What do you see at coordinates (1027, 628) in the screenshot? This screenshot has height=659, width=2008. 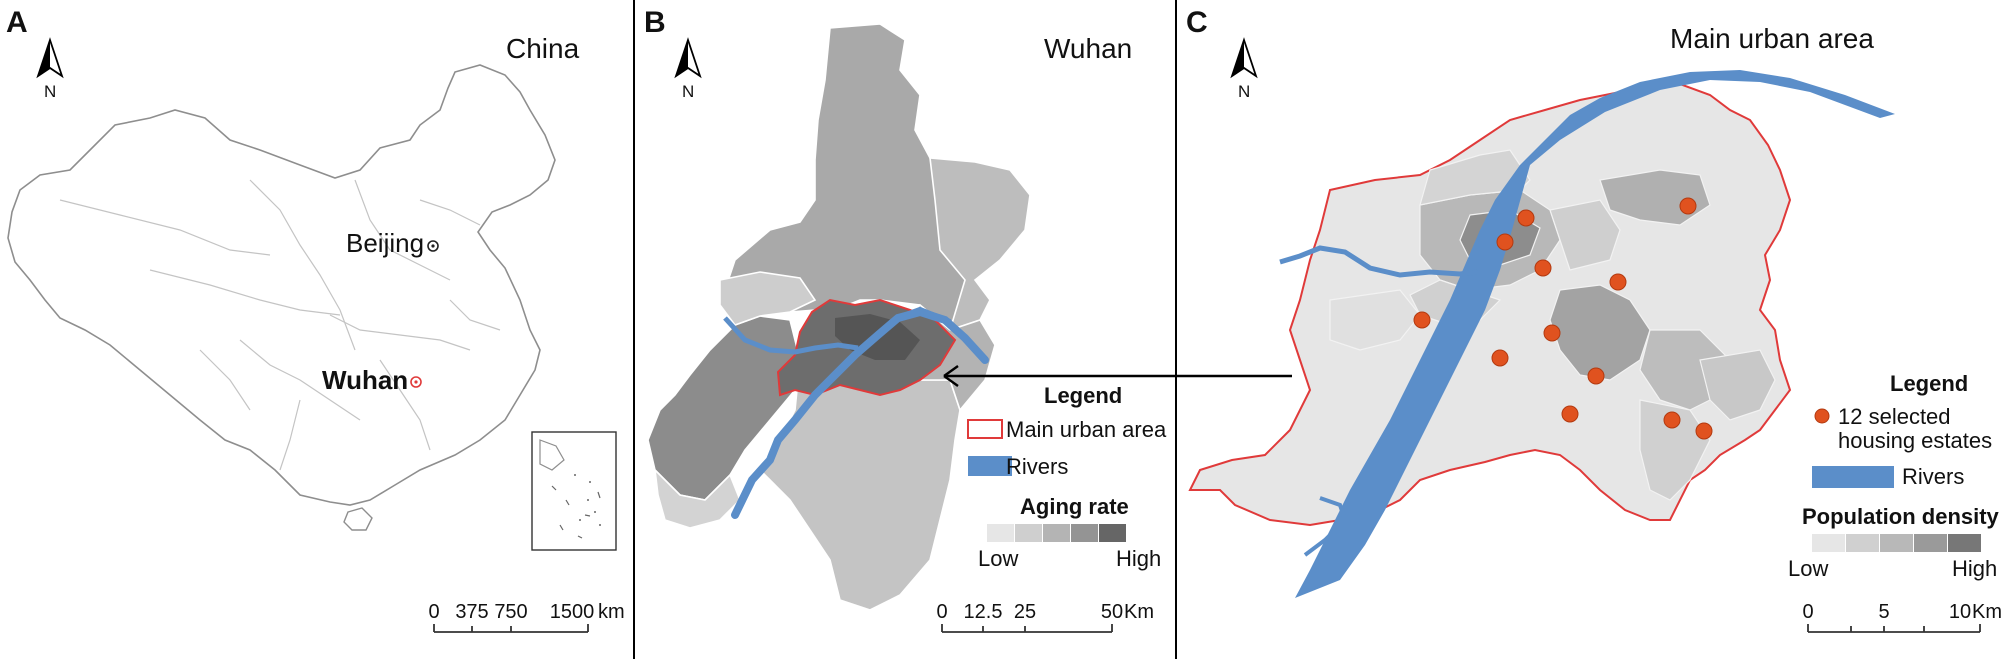 I see `scale-bar-b` at bounding box center [1027, 628].